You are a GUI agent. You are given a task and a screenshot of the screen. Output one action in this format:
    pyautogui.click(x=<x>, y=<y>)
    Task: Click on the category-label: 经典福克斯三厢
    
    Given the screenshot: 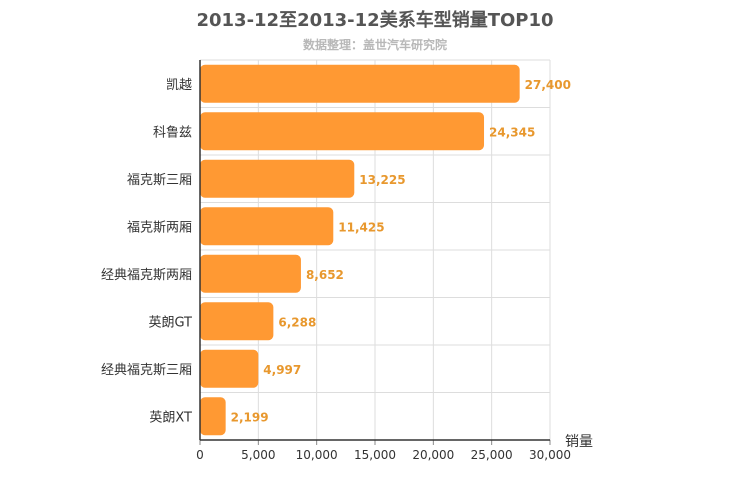 What is the action you would take?
    pyautogui.click(x=146, y=370)
    